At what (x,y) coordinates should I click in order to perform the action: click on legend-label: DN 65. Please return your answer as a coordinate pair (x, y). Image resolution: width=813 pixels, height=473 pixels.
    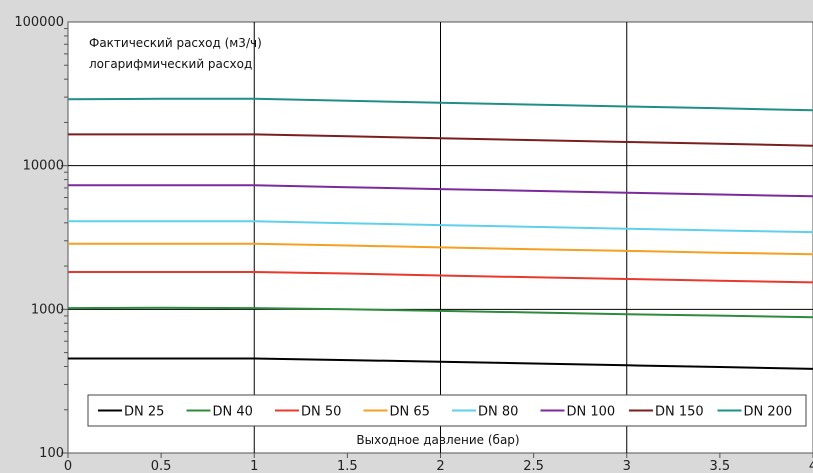
    Looking at the image, I should click on (410, 412).